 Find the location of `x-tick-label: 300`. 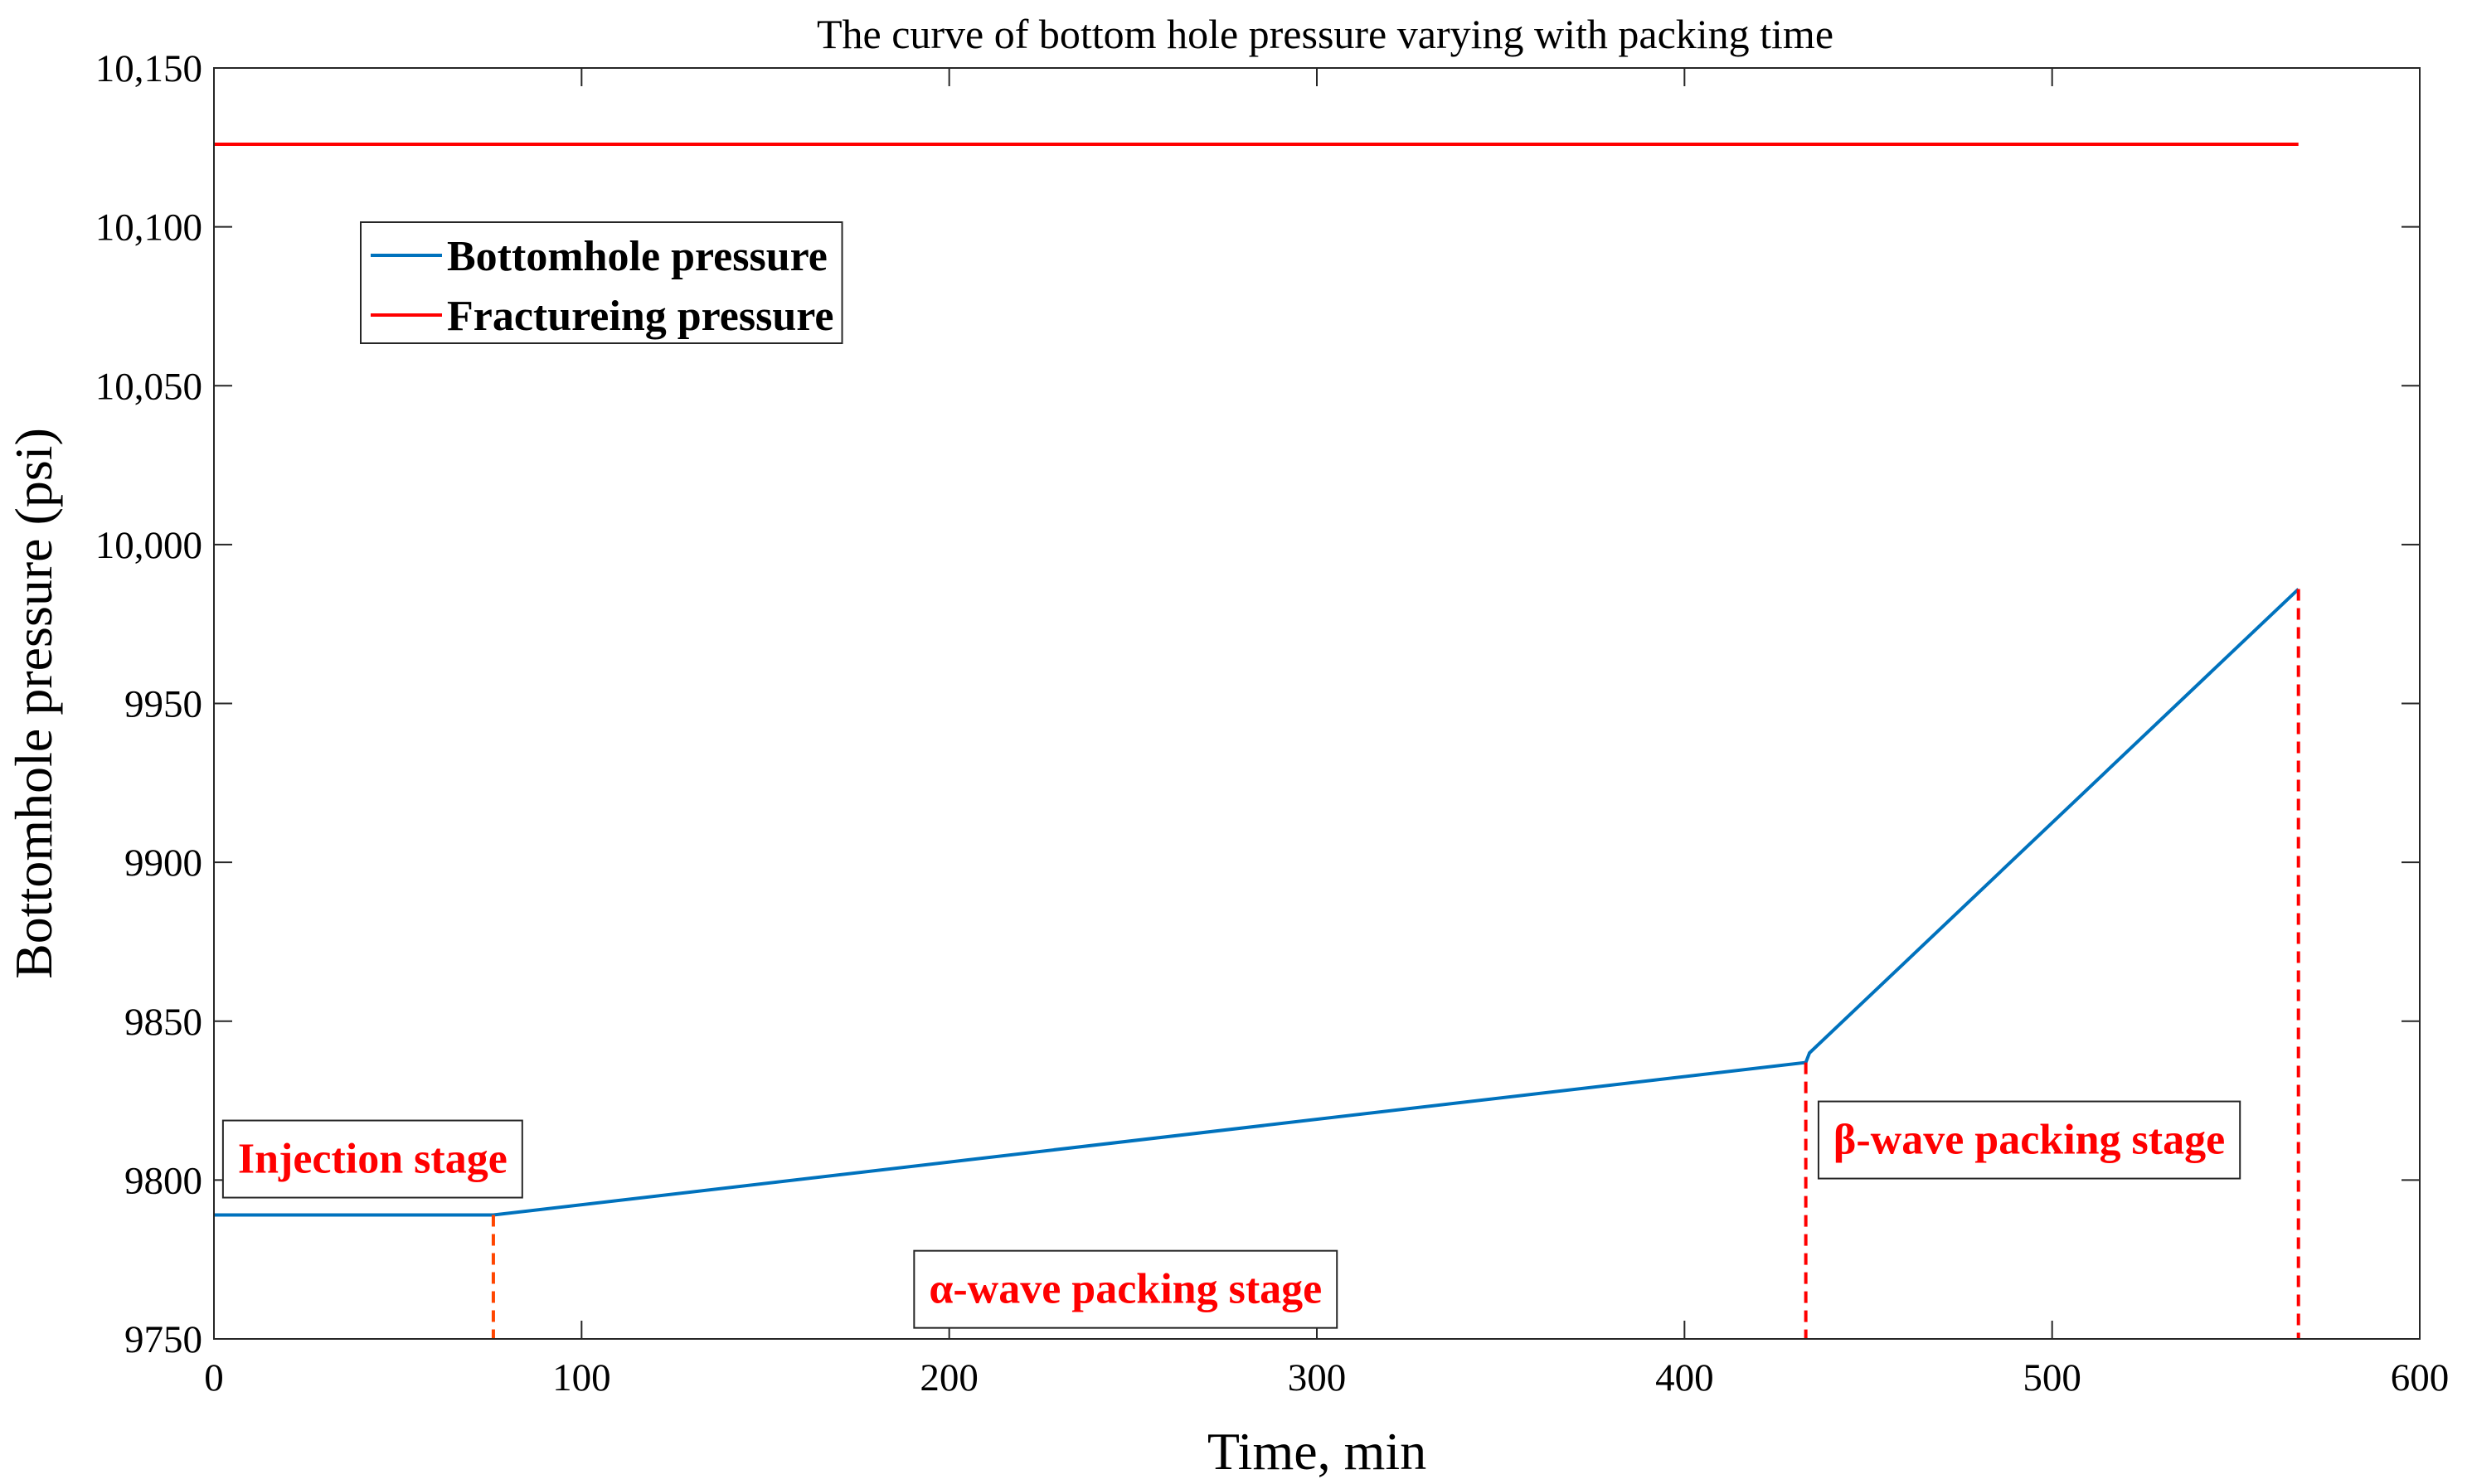

x-tick-label: 300 is located at coordinates (1317, 1377).